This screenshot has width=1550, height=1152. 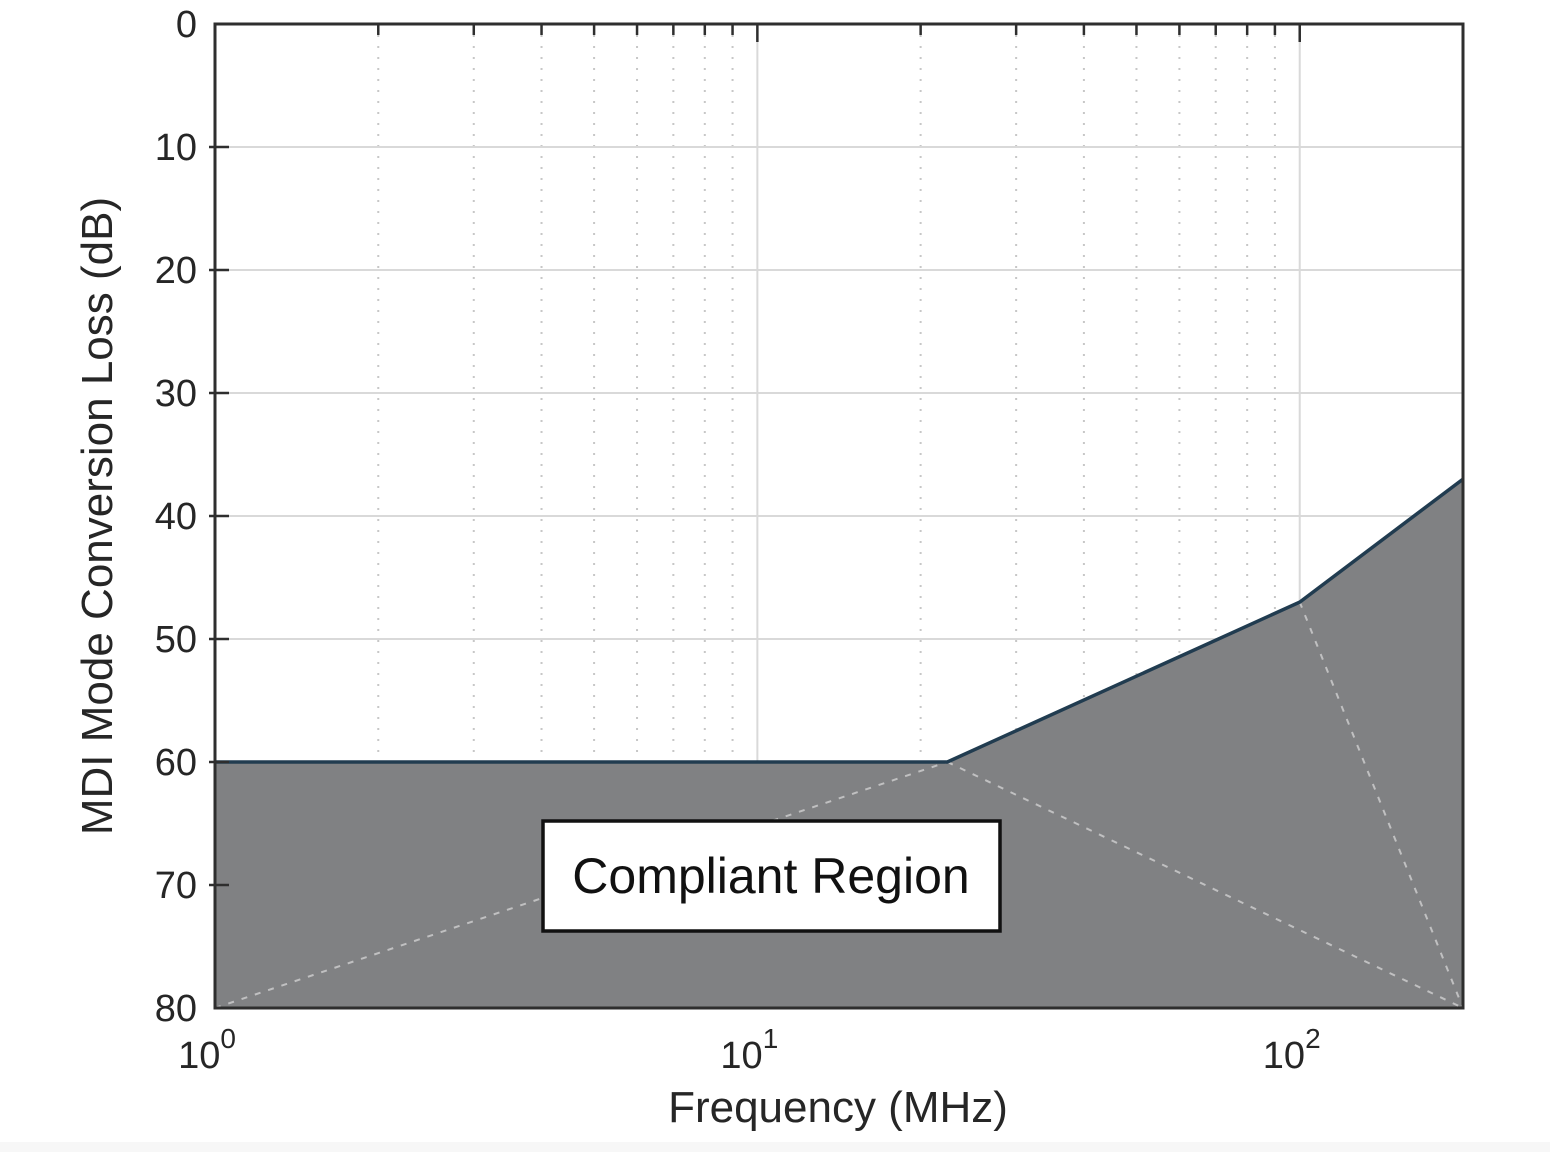 I want to click on x-tick-label: 10², so click(x=1292, y=1050).